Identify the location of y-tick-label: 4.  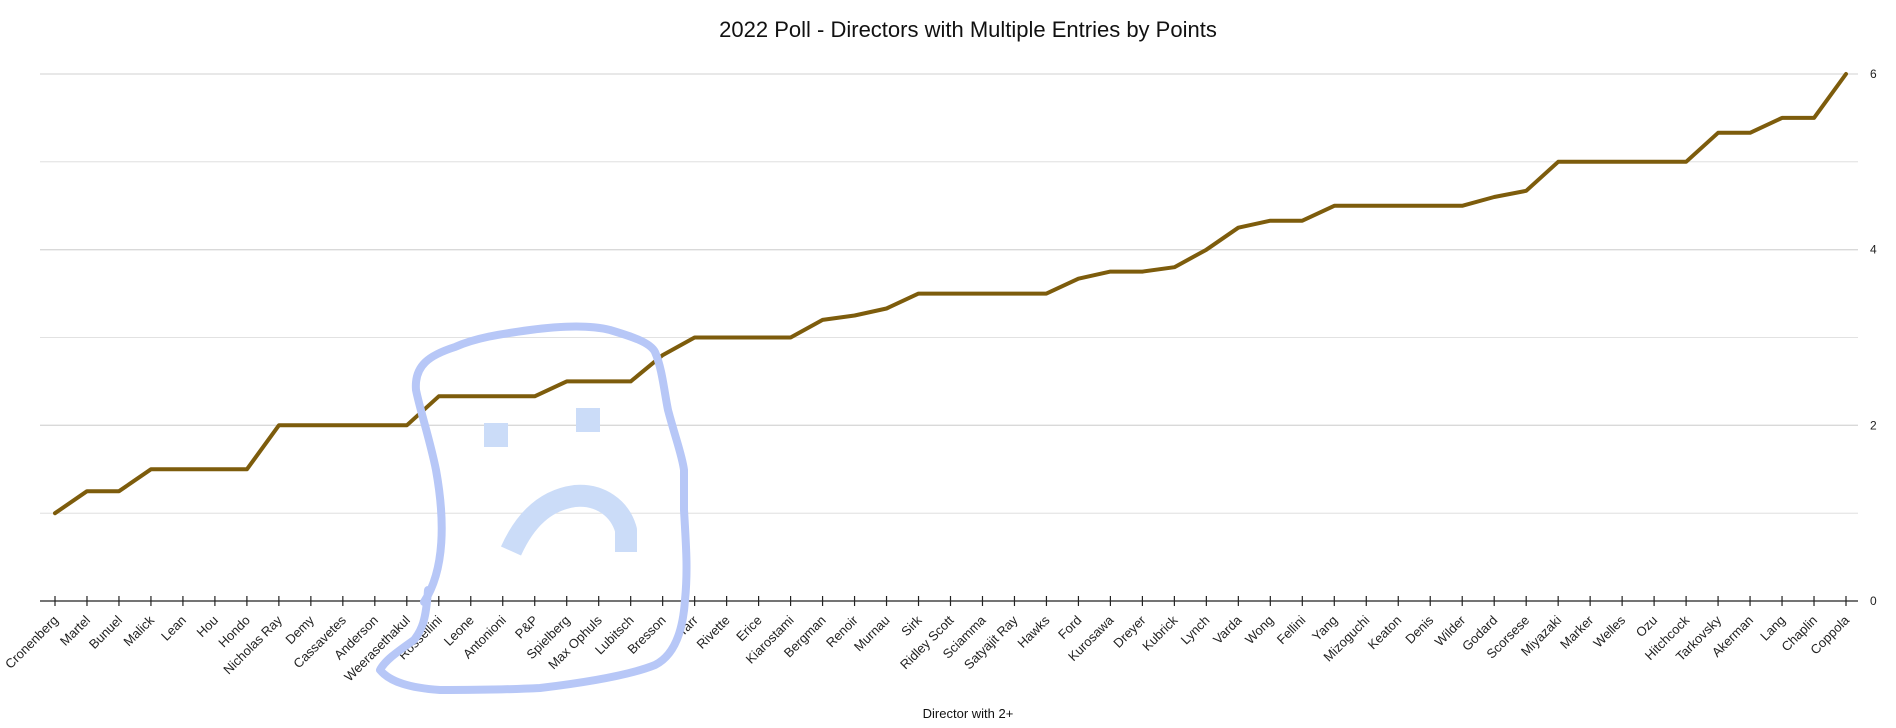
(1873, 250).